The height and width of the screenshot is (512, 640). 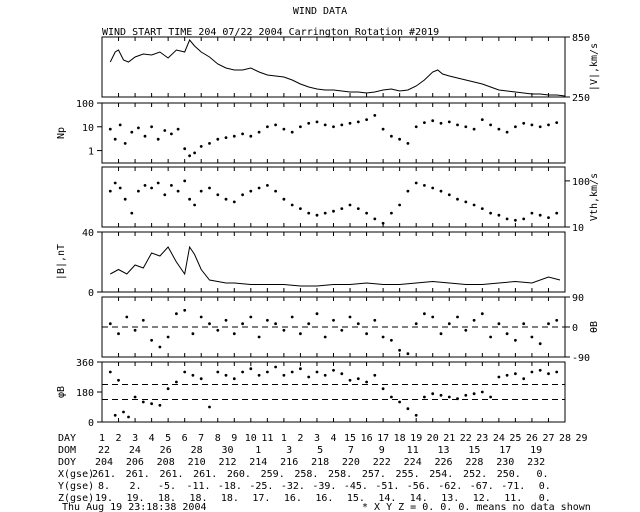 What do you see at coordinates (513, 498) in the screenshot?
I see `table-cell: 11.` at bounding box center [513, 498].